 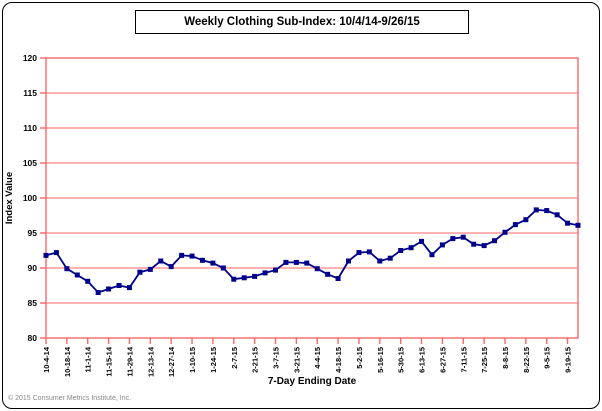 What do you see at coordinates (33, 268) in the screenshot?
I see `svg-text: 90` at bounding box center [33, 268].